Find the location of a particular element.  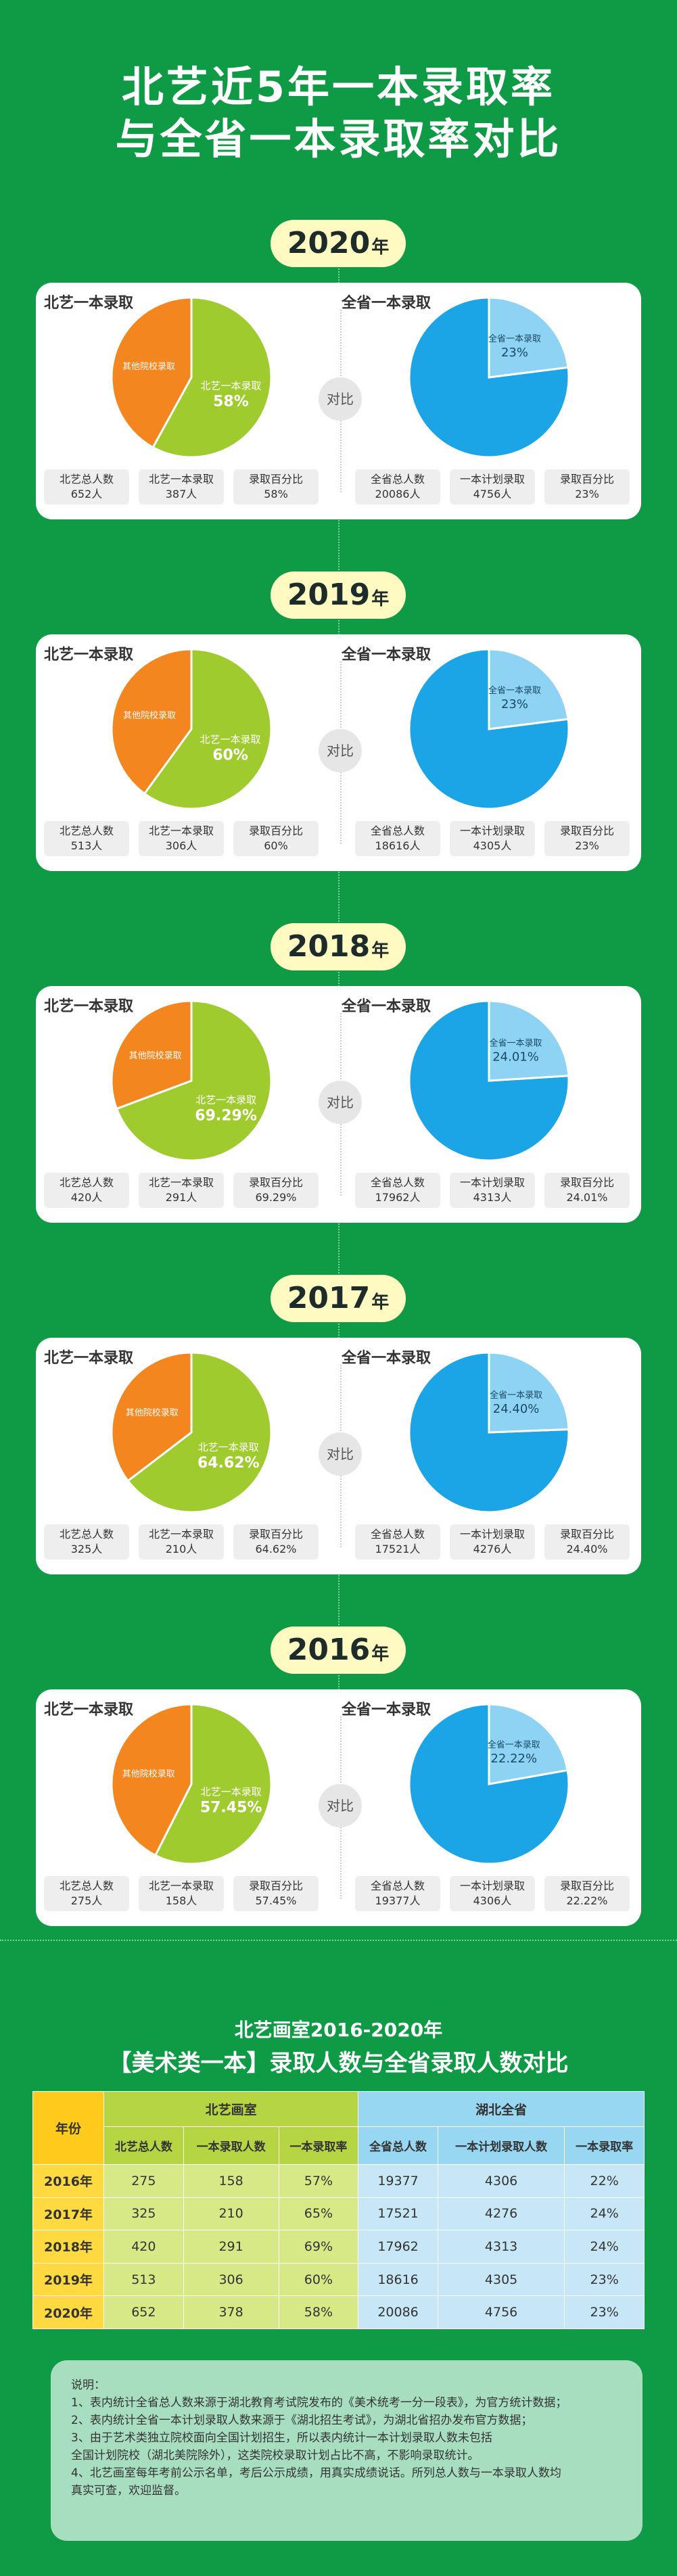

table-subheader: 一本录取率 is located at coordinates (318, 2145).